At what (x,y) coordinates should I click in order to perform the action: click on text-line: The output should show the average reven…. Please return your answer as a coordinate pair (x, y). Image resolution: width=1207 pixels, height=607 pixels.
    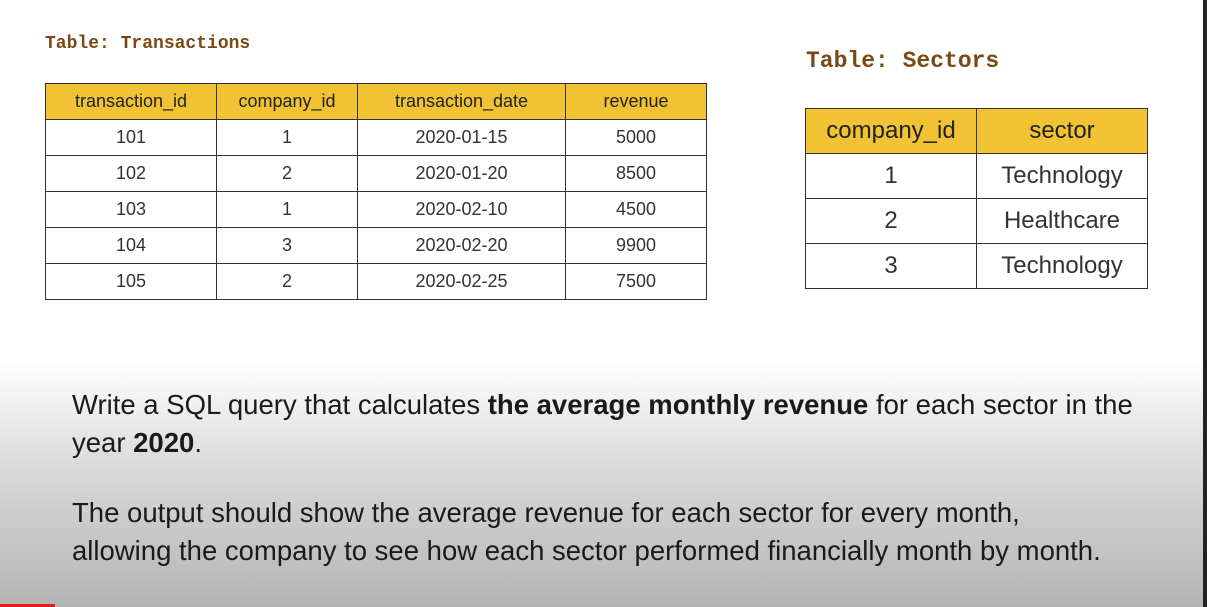
    Looking at the image, I should click on (639, 513).